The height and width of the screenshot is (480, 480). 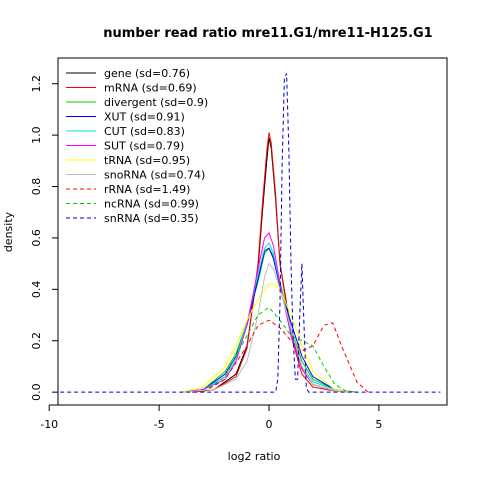 What do you see at coordinates (8, 231) in the screenshot?
I see `y-axis-label: density` at bounding box center [8, 231].